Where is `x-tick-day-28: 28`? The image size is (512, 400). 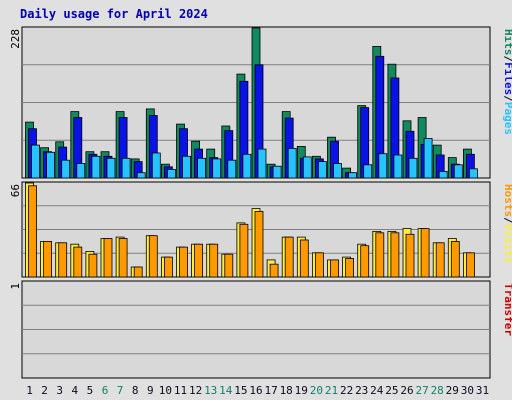
x-tick-day-28: 28 is located at coordinates (437, 390).